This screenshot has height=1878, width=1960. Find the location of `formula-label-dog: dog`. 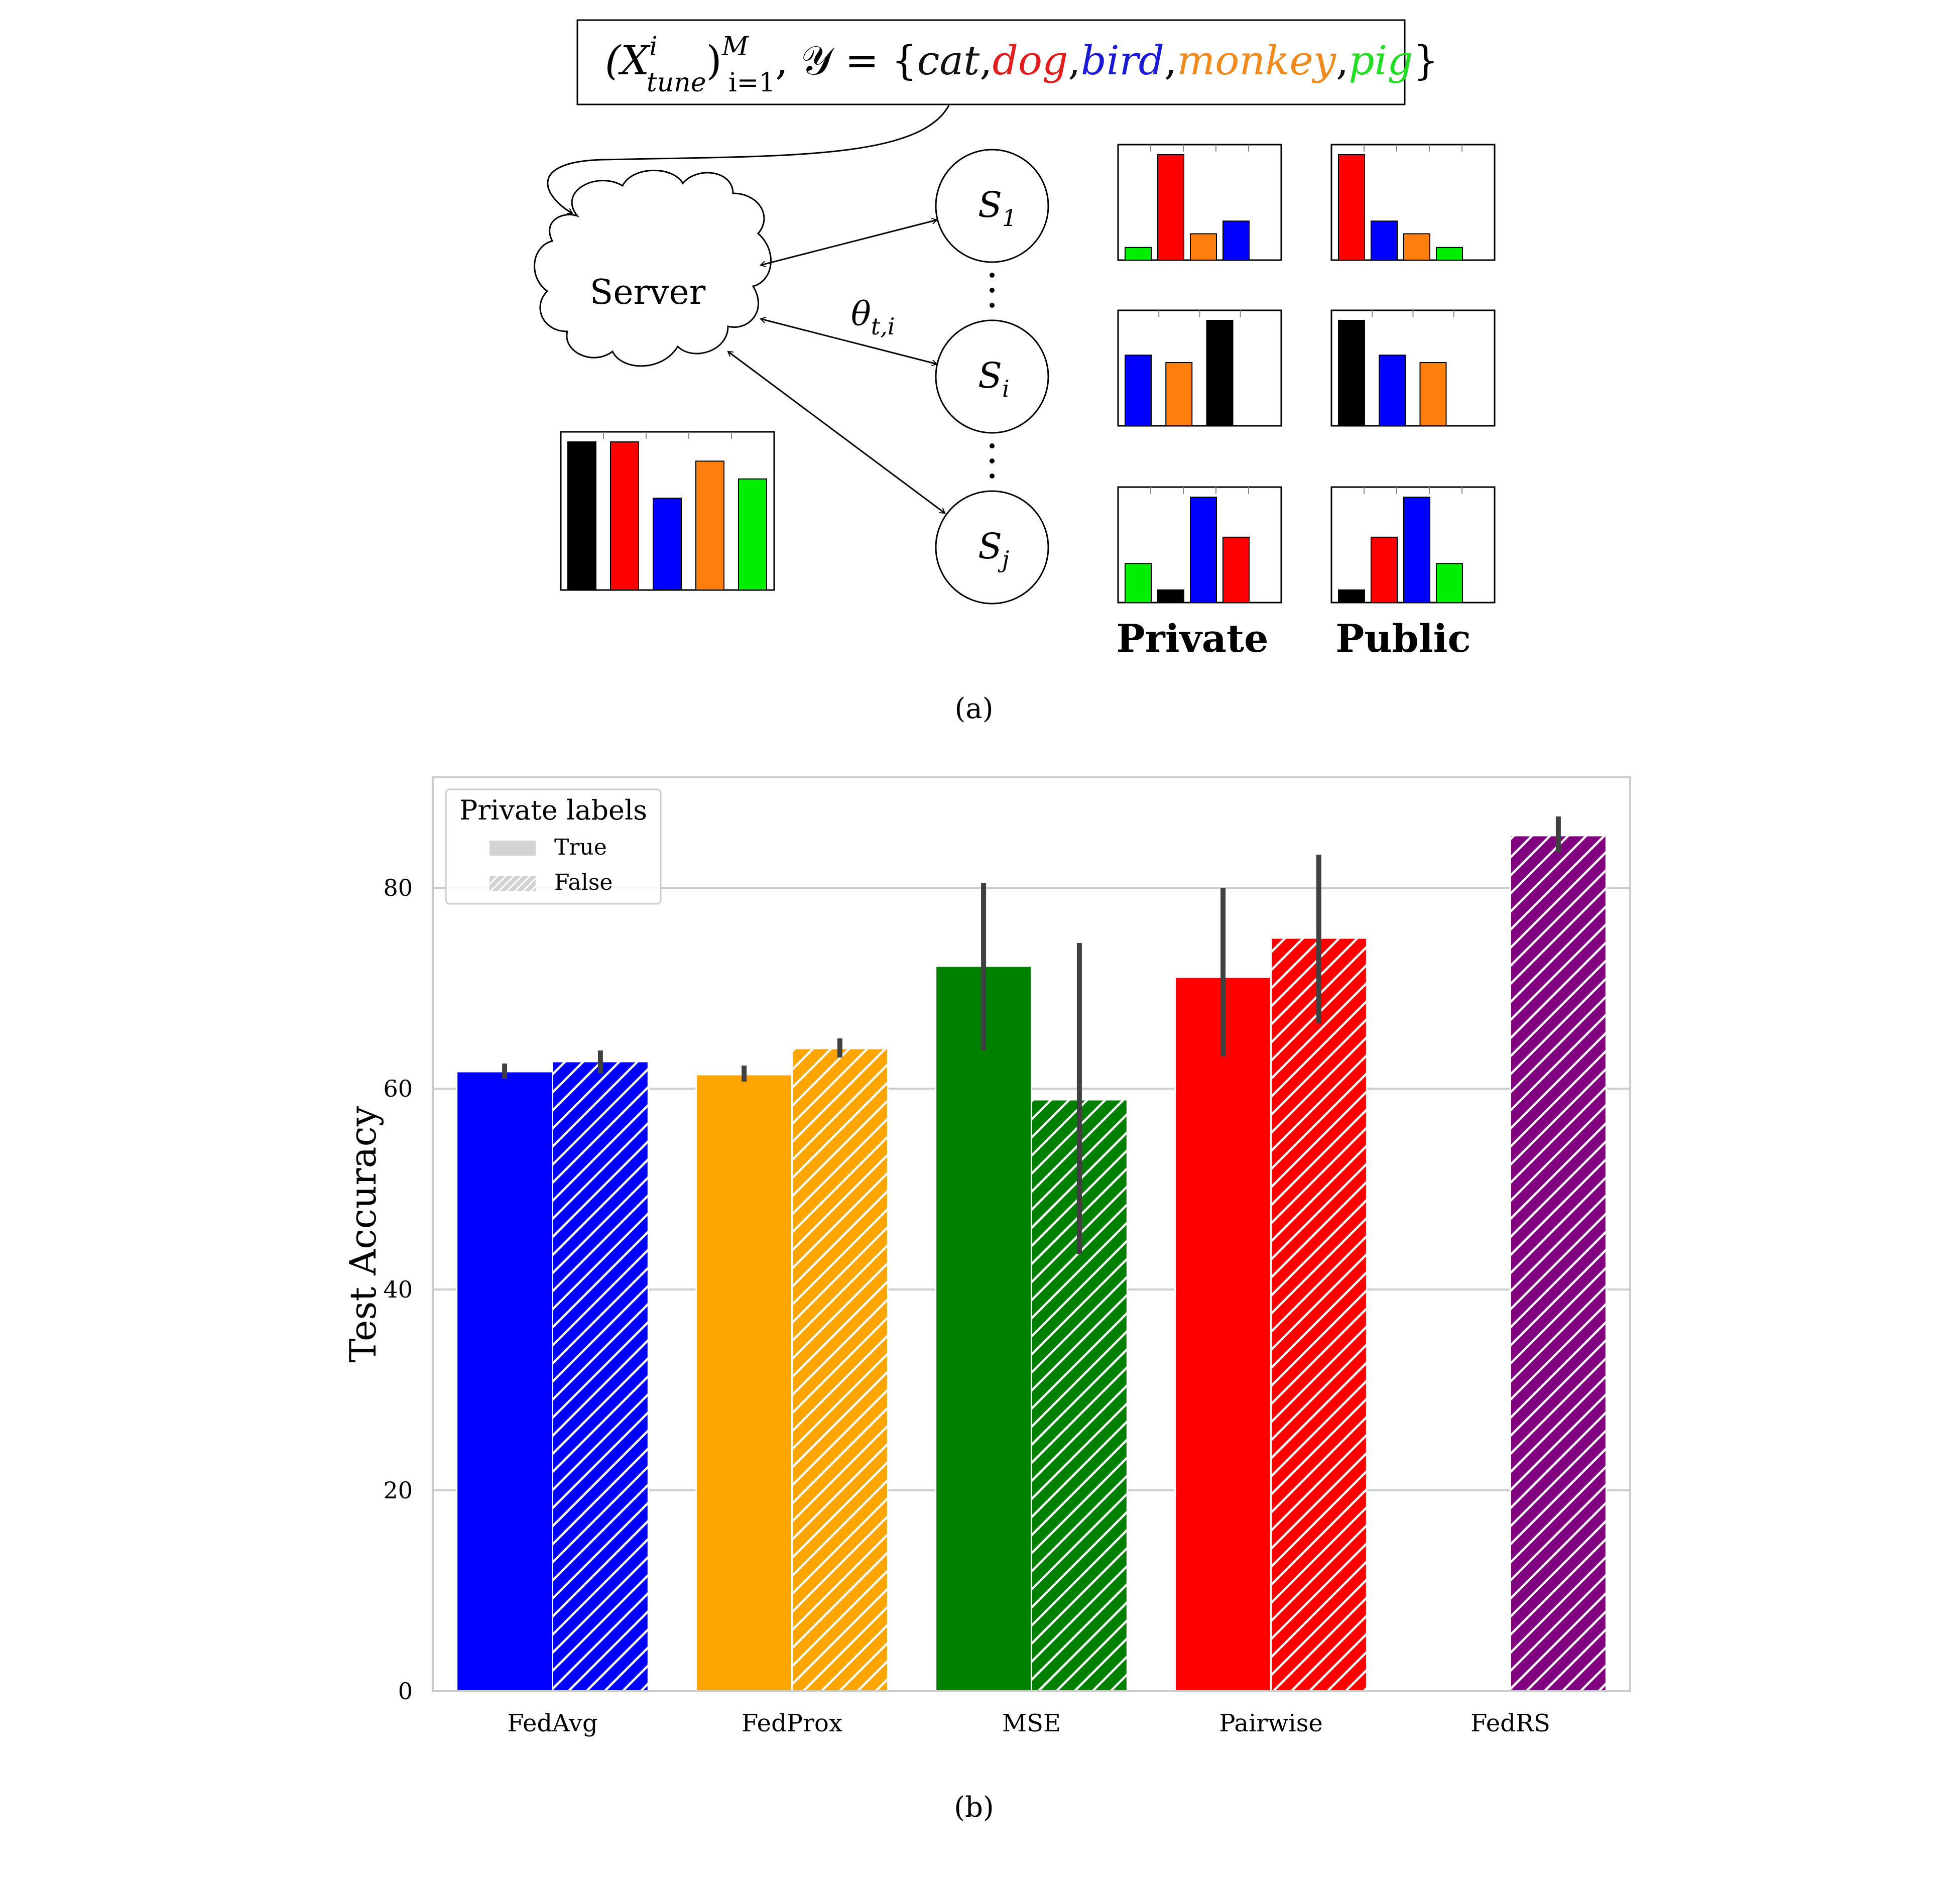

formula-label-dog: dog is located at coordinates (1030, 61).